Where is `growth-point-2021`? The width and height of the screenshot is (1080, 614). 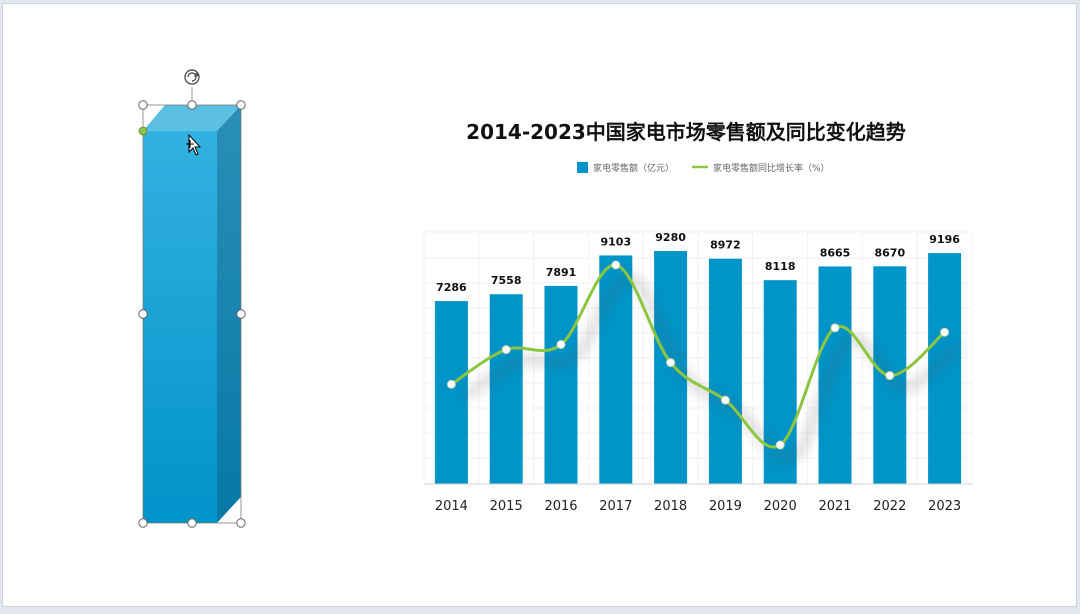 growth-point-2021 is located at coordinates (835, 328).